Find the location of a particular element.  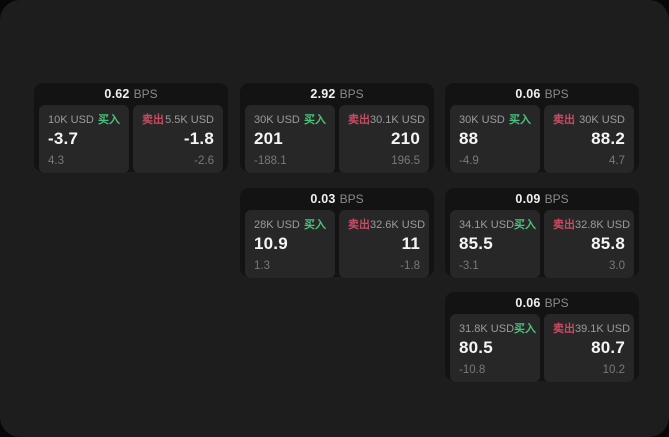

sell-tile-header: 卖出 39.1K USD is located at coordinates (591, 328).